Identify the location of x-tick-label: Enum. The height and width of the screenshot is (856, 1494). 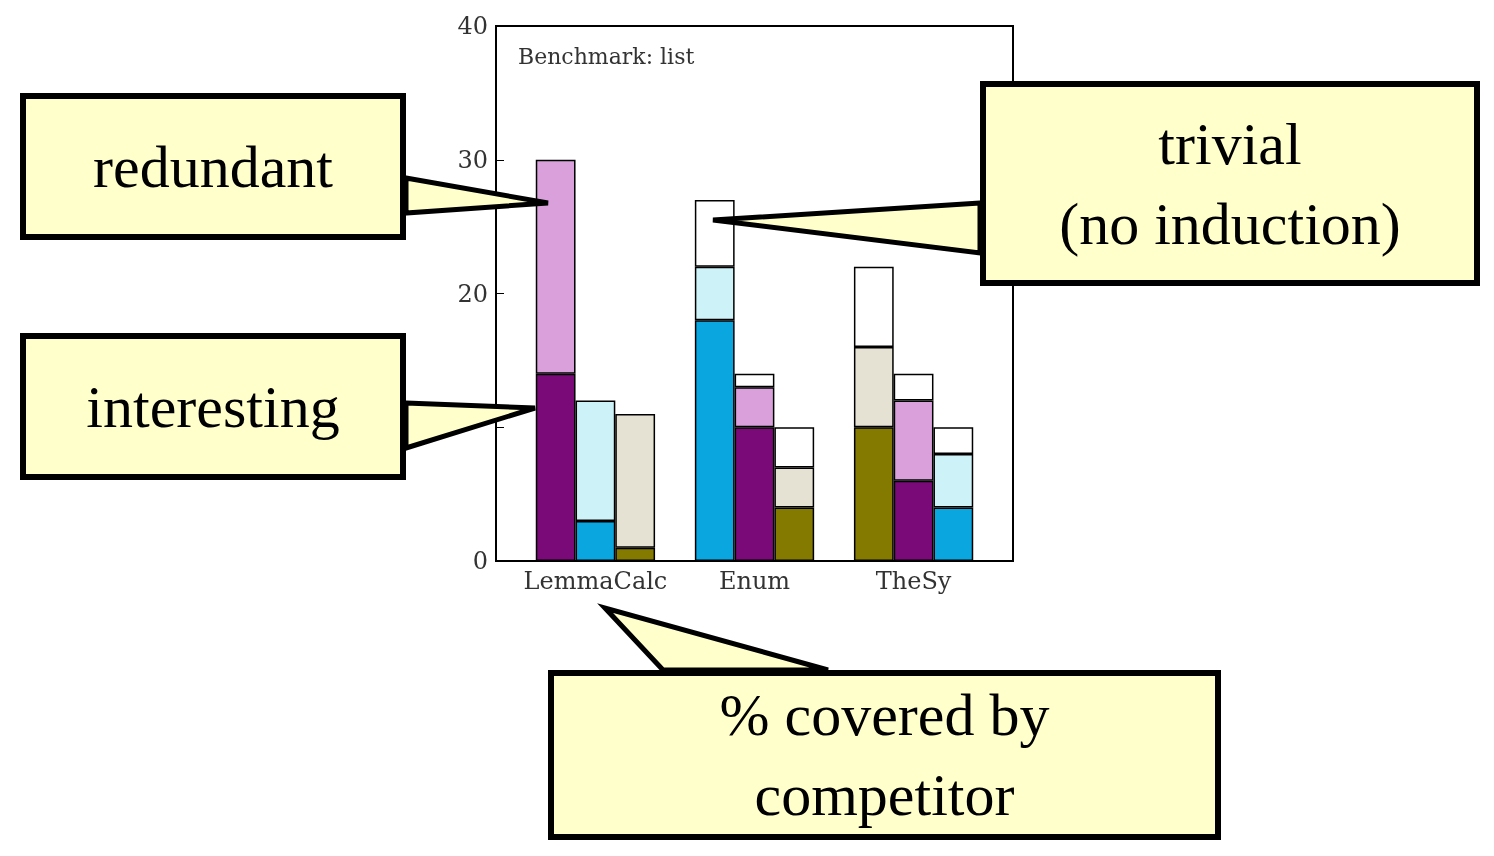
(754, 581).